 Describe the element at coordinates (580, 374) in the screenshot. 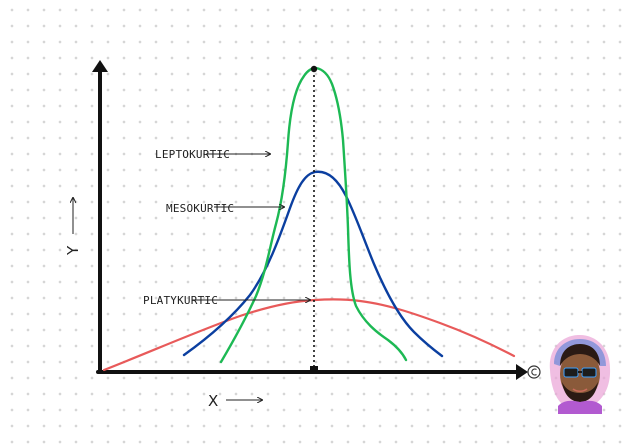

I see `author-avatar` at that location.